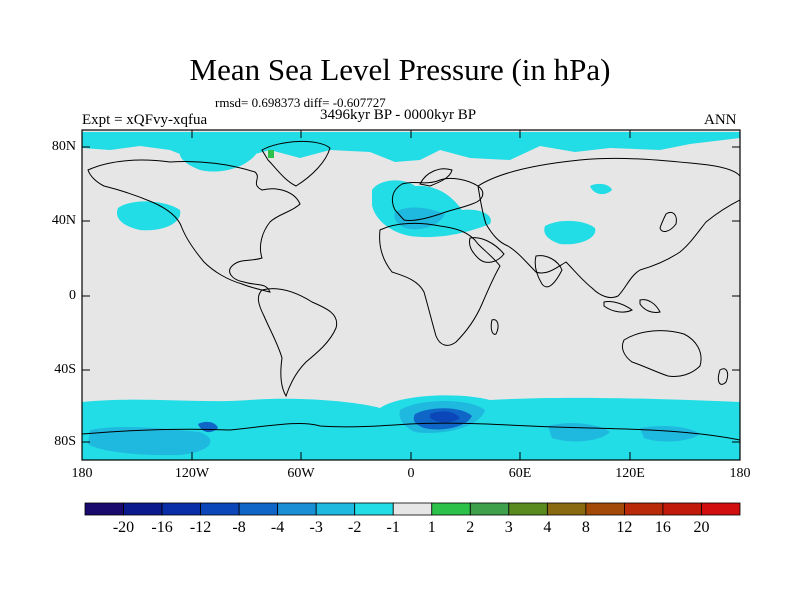 Image resolution: width=800 pixels, height=600 pixels. What do you see at coordinates (271, 154) in the screenshot?
I see `anomaly-patch-green` at bounding box center [271, 154].